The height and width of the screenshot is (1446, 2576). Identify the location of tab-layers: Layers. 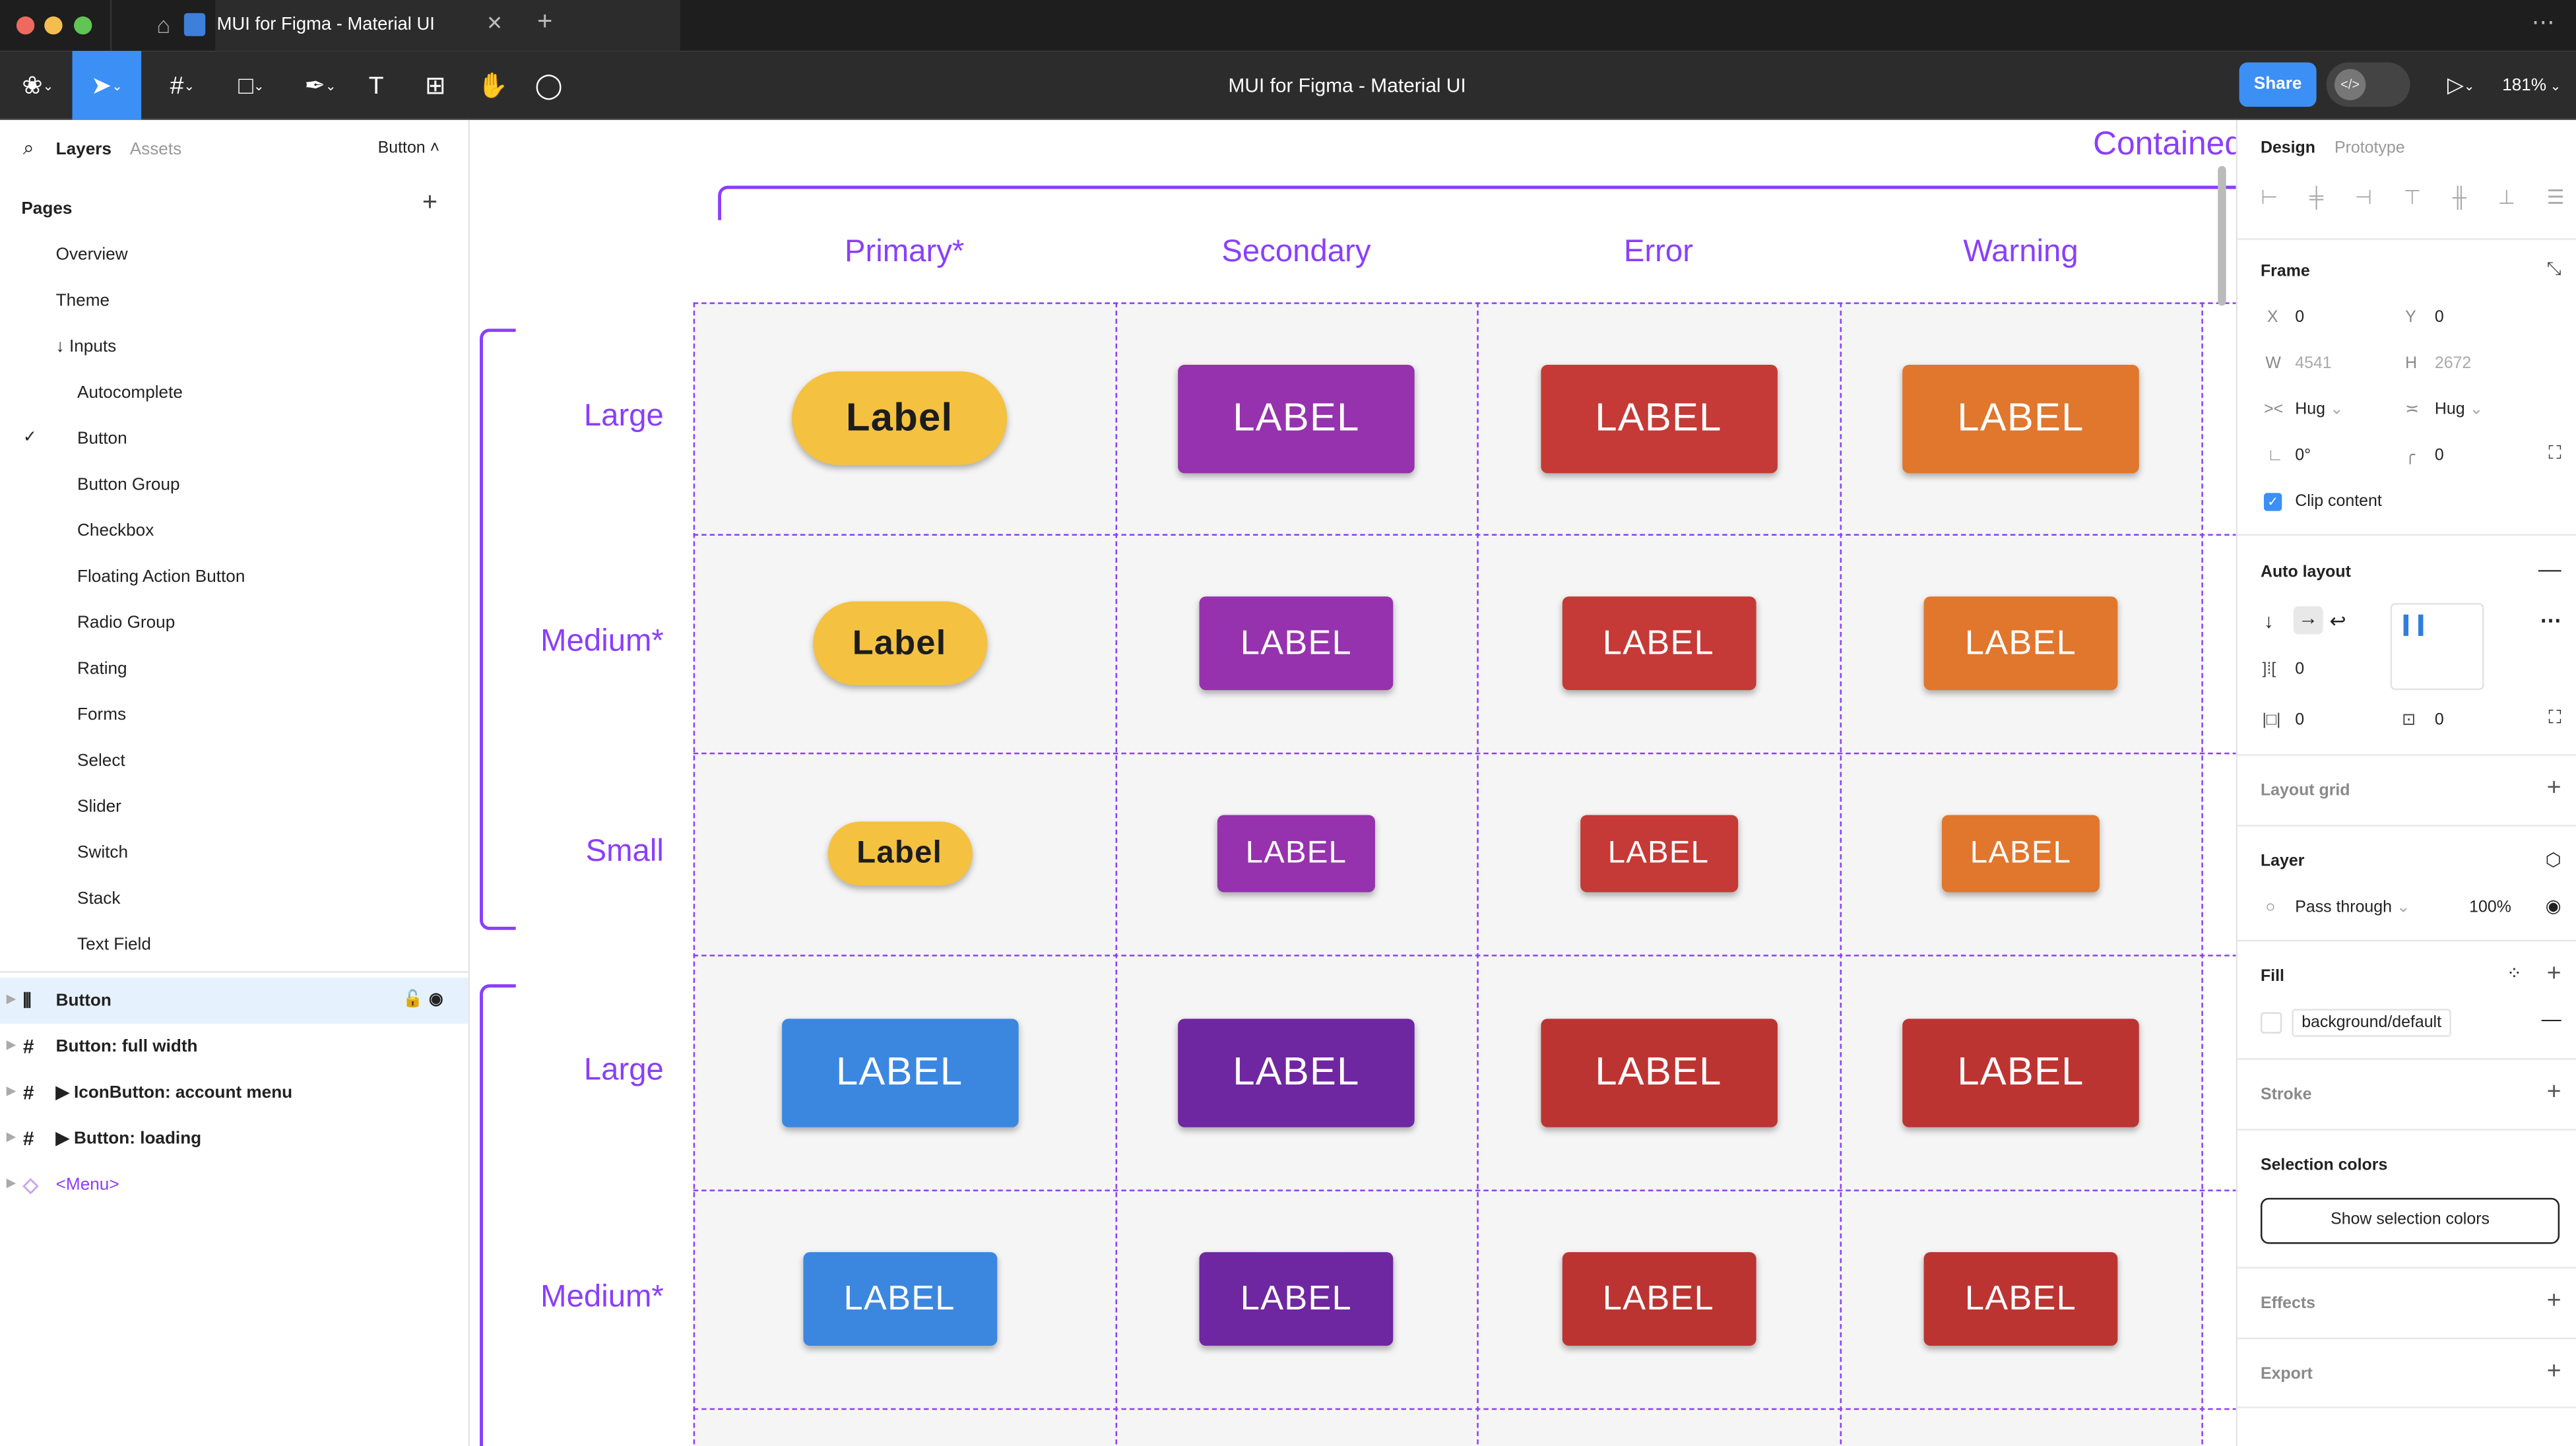
(83, 149).